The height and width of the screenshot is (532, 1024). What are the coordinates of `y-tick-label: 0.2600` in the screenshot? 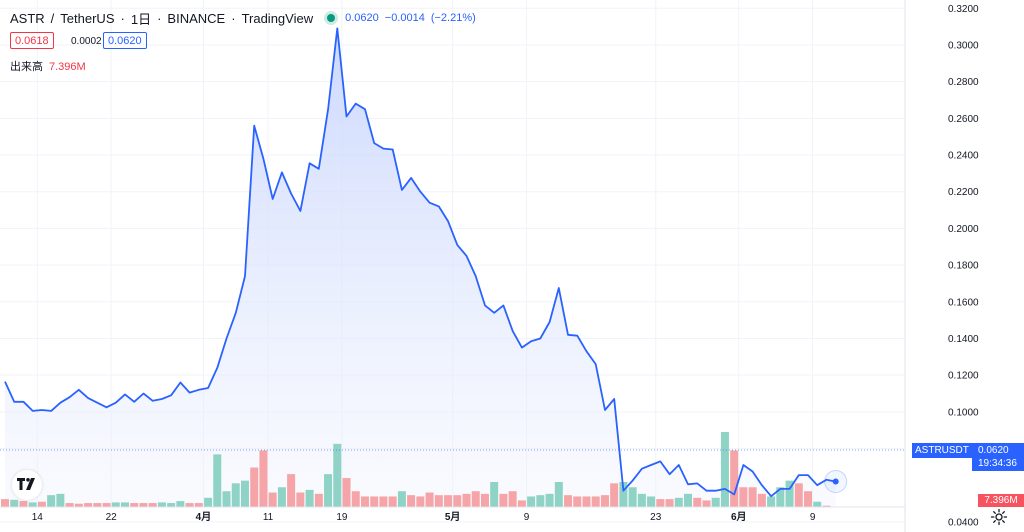 It's located at (963, 119).